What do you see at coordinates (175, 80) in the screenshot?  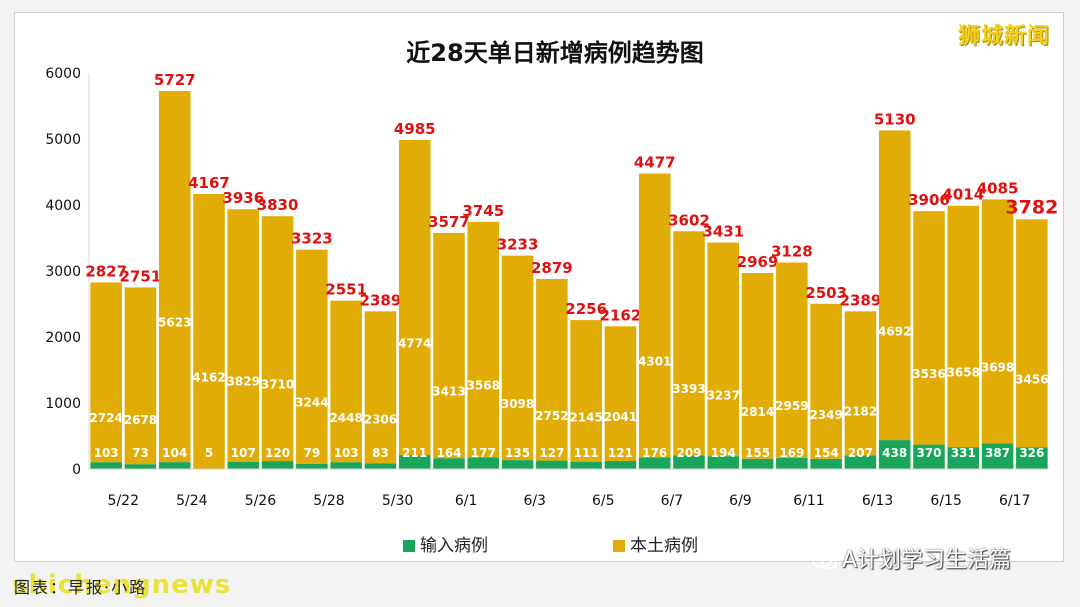 I see `data-label-total: 5727` at bounding box center [175, 80].